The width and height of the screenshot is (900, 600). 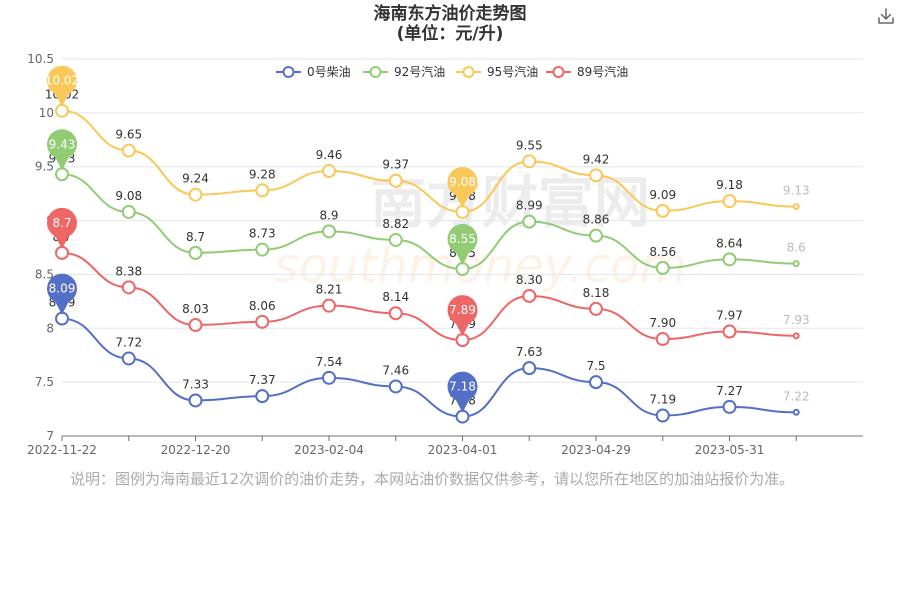 What do you see at coordinates (462, 182) in the screenshot?
I see `marker-pin-label: 9.08` at bounding box center [462, 182].